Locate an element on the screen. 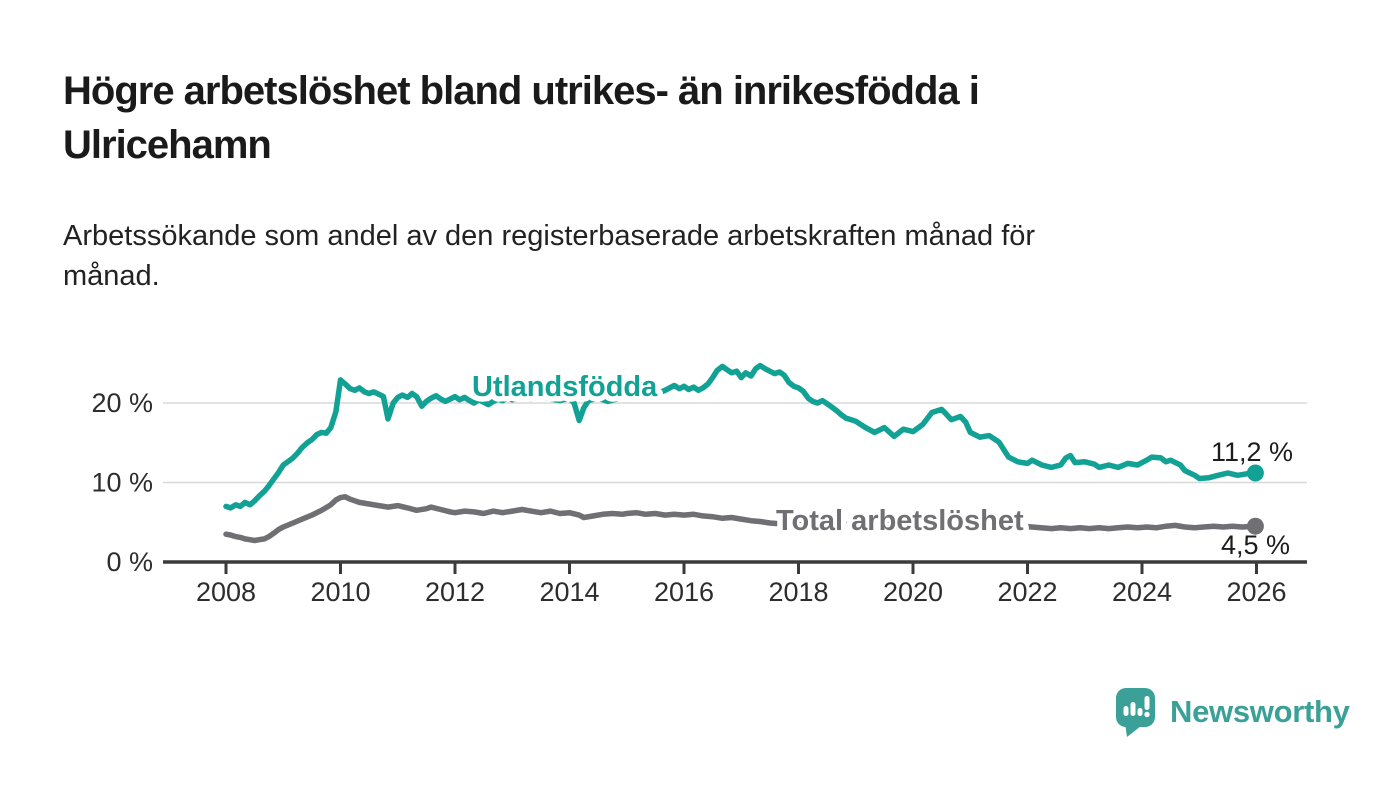 This screenshot has height=794, width=1400. branding-footer: Newsworthy is located at coordinates (1235, 712).